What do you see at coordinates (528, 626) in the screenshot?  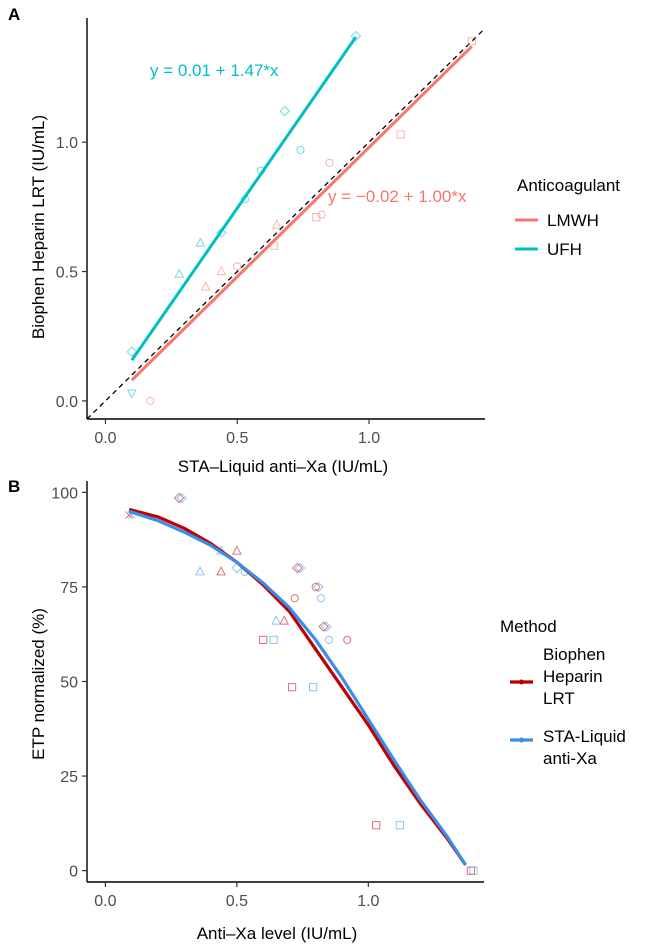 I see `panel-b-legend-title: Method` at bounding box center [528, 626].